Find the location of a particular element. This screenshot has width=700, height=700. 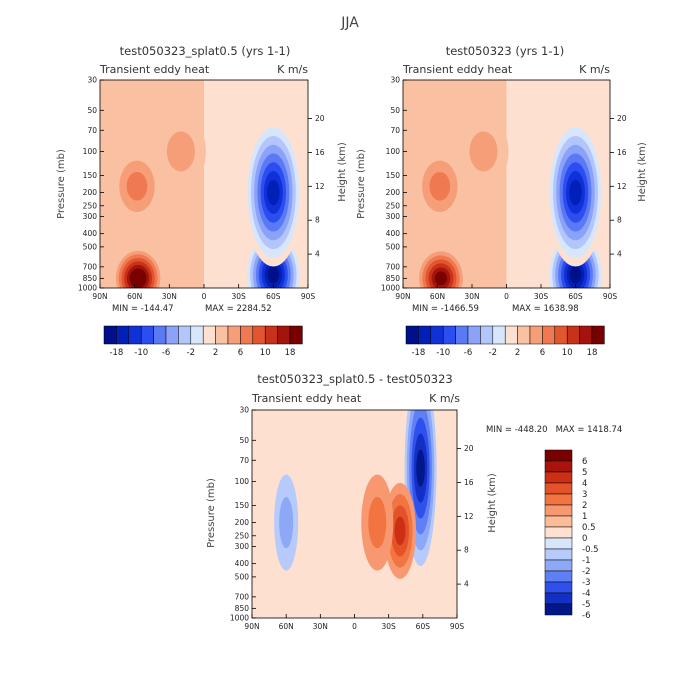

y-tick-label: 400 is located at coordinates (393, 233).